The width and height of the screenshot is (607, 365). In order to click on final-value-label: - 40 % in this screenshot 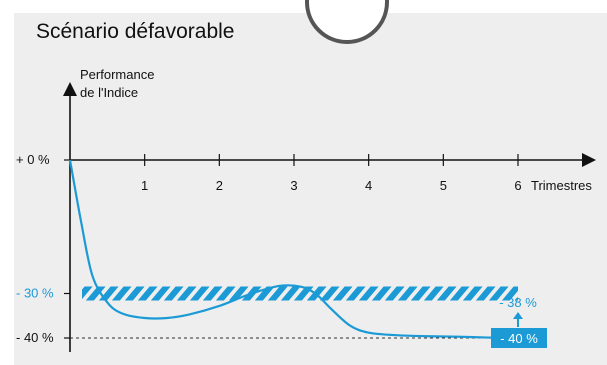, I will do `click(519, 338)`.